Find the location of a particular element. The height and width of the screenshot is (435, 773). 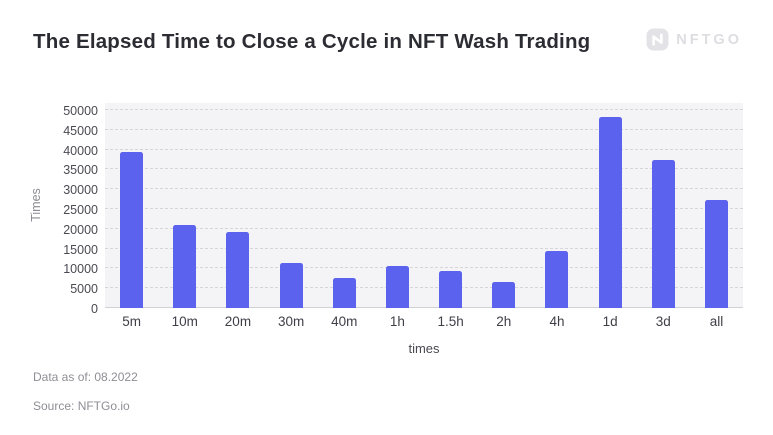

x-axis-tick-labels: 5m 10m 20m 30m 40m 1h 1.5h 2h 4h 1d 3d all is located at coordinates (424, 321).